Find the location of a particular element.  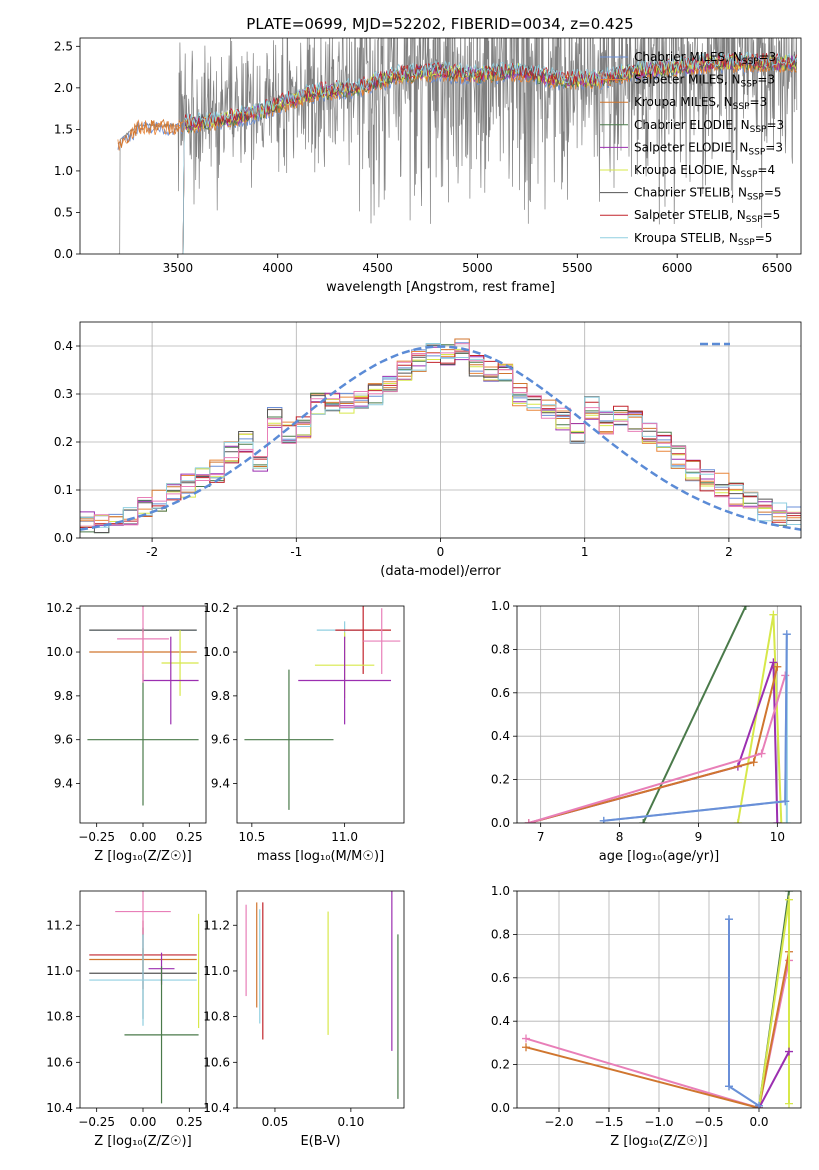

massweight-vs-Z-frame is located at coordinates (659, 999).